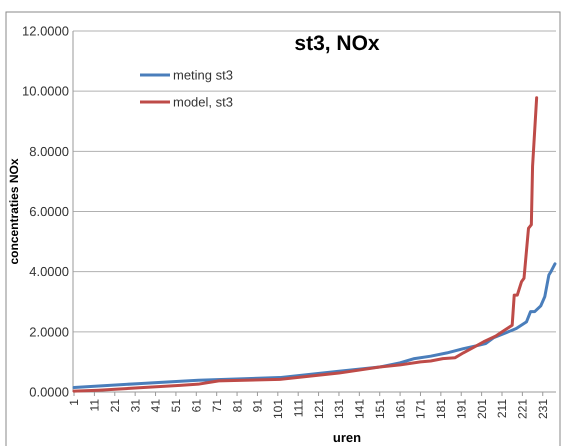 This screenshot has width=561, height=446. I want to click on x-tick-label: 61, so click(196, 405).